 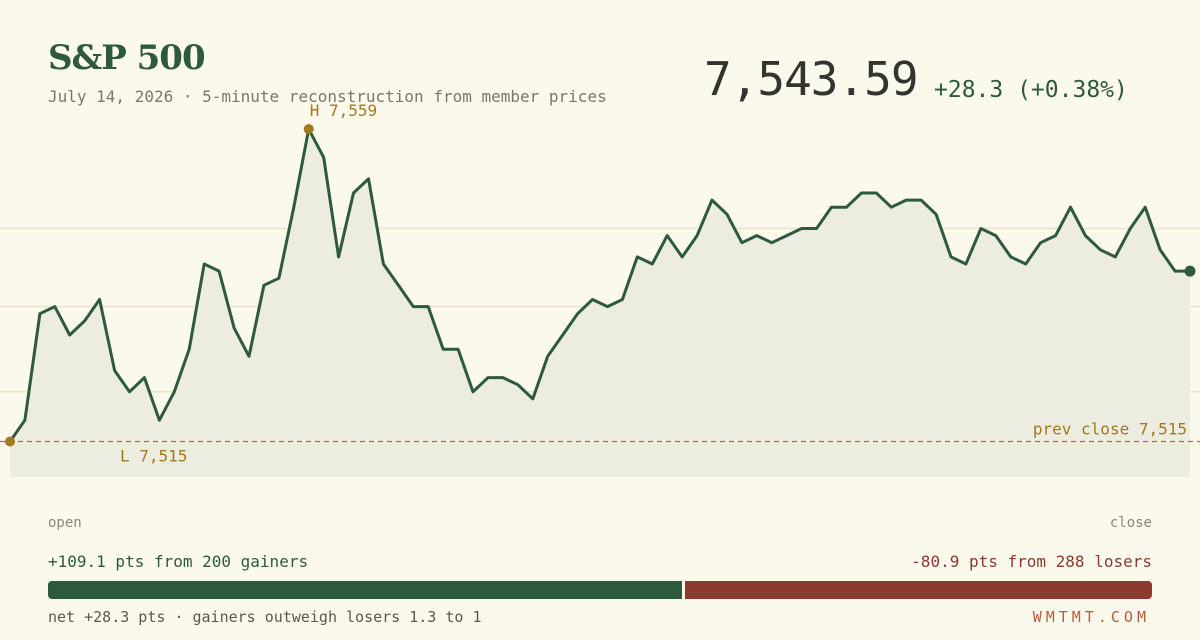 I want to click on page-title: S&P 500, so click(x=127, y=58).